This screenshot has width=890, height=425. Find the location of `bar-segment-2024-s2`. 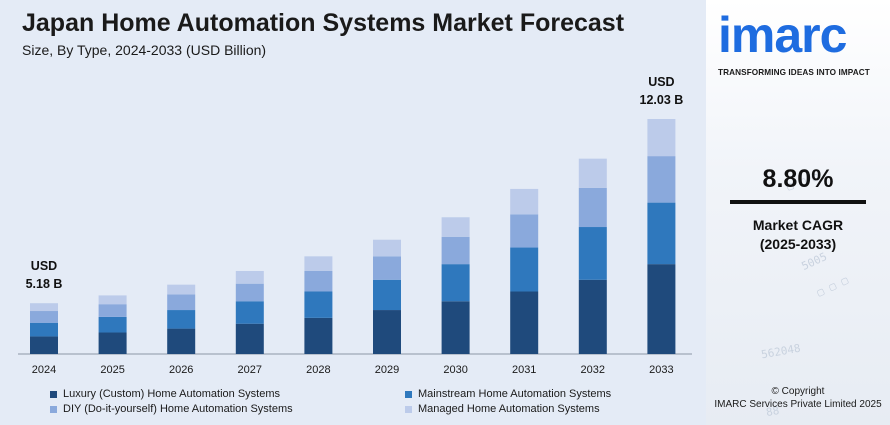

bar-segment-2024-s2 is located at coordinates (44, 317).